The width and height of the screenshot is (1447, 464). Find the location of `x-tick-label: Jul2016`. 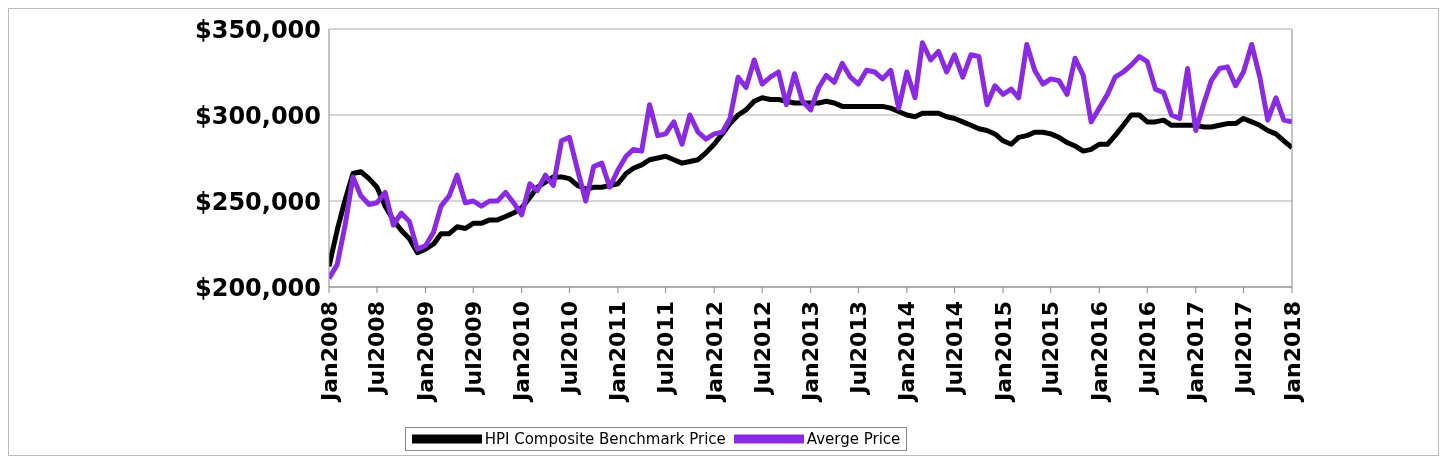

x-tick-label: Jul2016 is located at coordinates (1147, 348).